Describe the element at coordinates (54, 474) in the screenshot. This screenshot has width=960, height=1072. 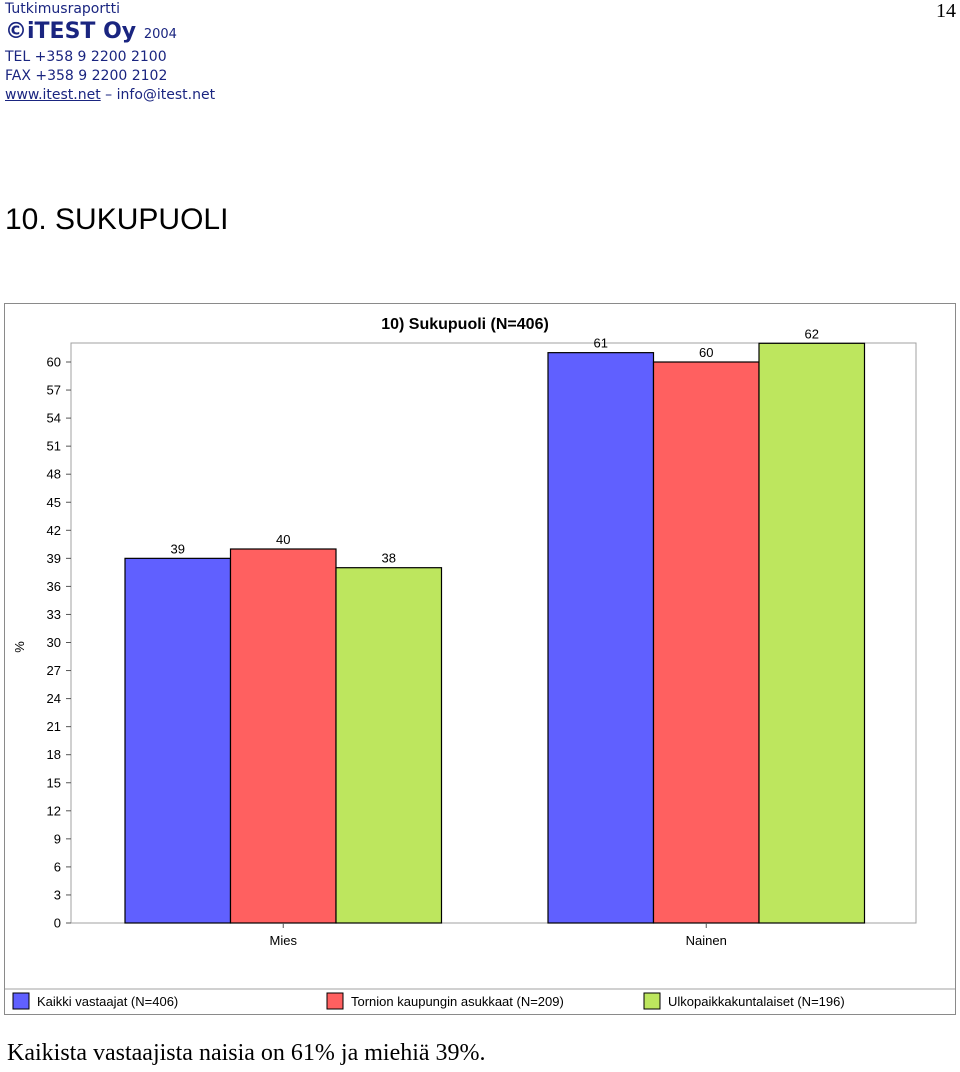
I see `y-tick-label: 48` at that location.